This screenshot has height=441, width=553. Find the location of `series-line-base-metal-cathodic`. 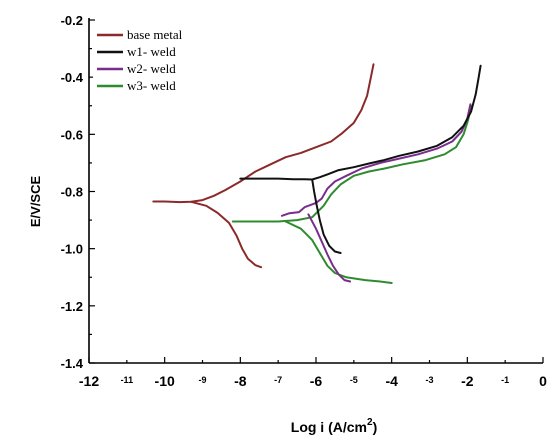

series-line-base-metal-cathodic is located at coordinates (226, 234).